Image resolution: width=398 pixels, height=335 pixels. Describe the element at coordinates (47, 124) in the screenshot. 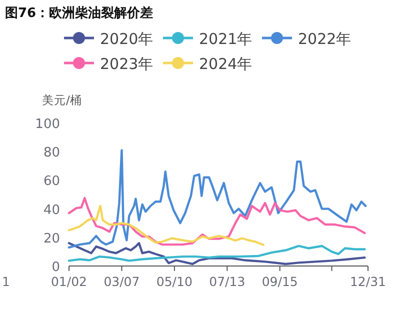

I see `y-tick-label: 100` at that location.